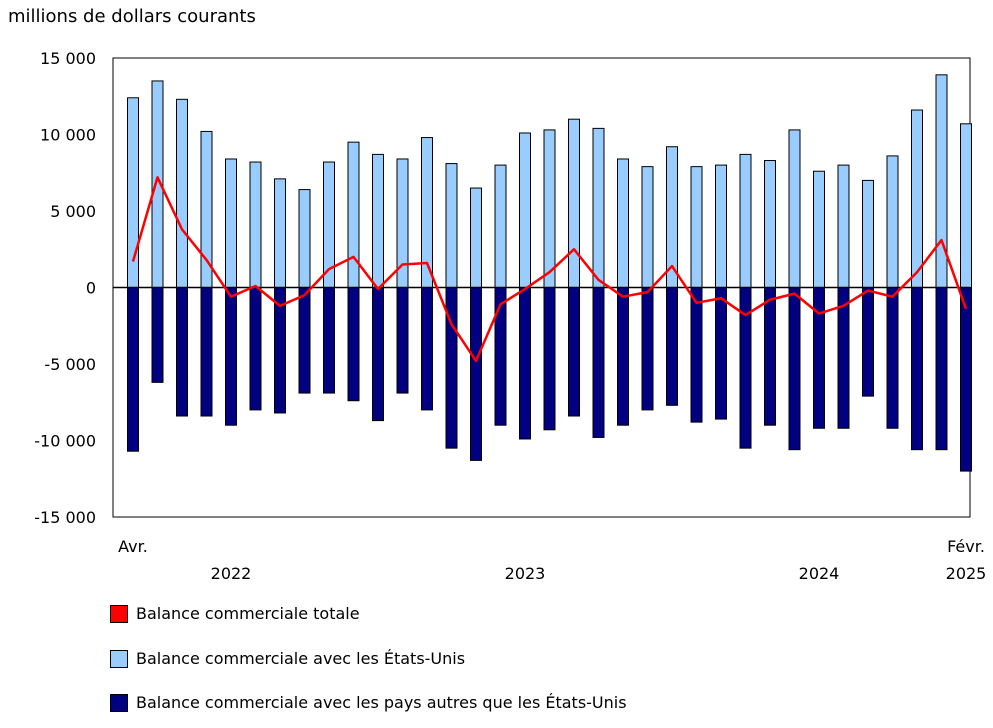  Describe the element at coordinates (231, 573) in the screenshot. I see `x-year-label: 2022` at that location.